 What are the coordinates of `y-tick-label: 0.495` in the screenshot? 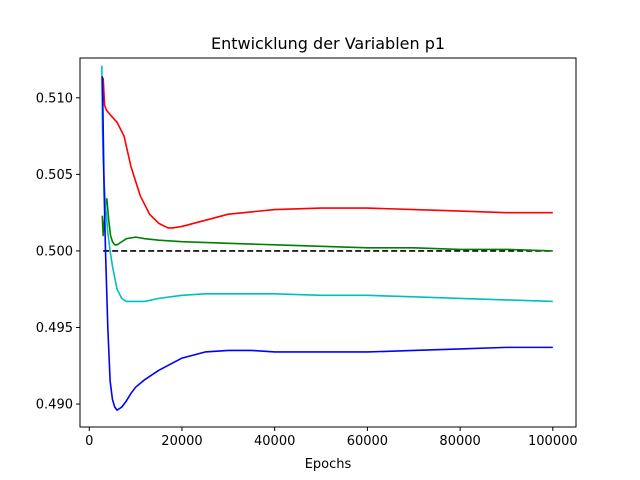 It's located at (54, 328).